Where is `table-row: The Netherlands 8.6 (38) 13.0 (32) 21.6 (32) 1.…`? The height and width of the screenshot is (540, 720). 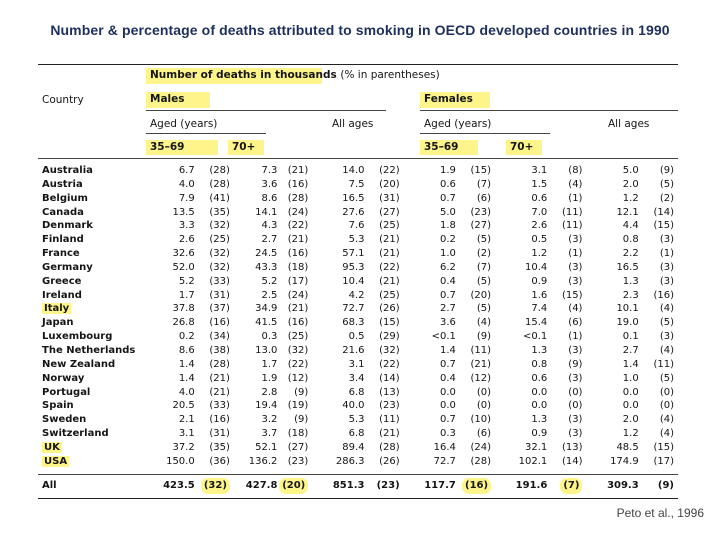 table-row: The Netherlands 8.6 (38) 13.0 (32) 21.6 (32) 1.… is located at coordinates (358, 351).